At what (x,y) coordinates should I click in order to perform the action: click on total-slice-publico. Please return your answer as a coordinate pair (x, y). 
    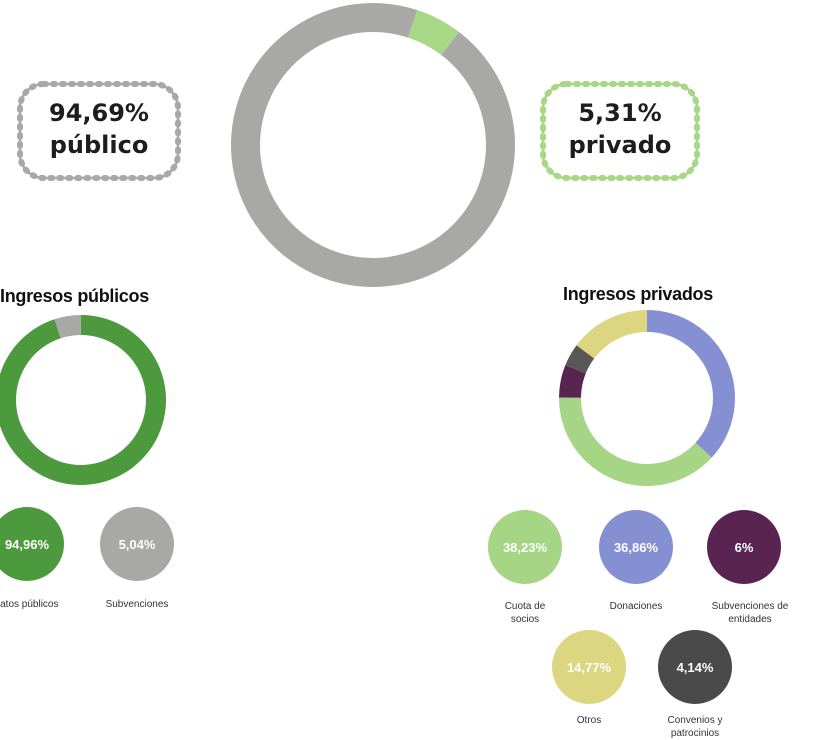
    Looking at the image, I should click on (373, 144).